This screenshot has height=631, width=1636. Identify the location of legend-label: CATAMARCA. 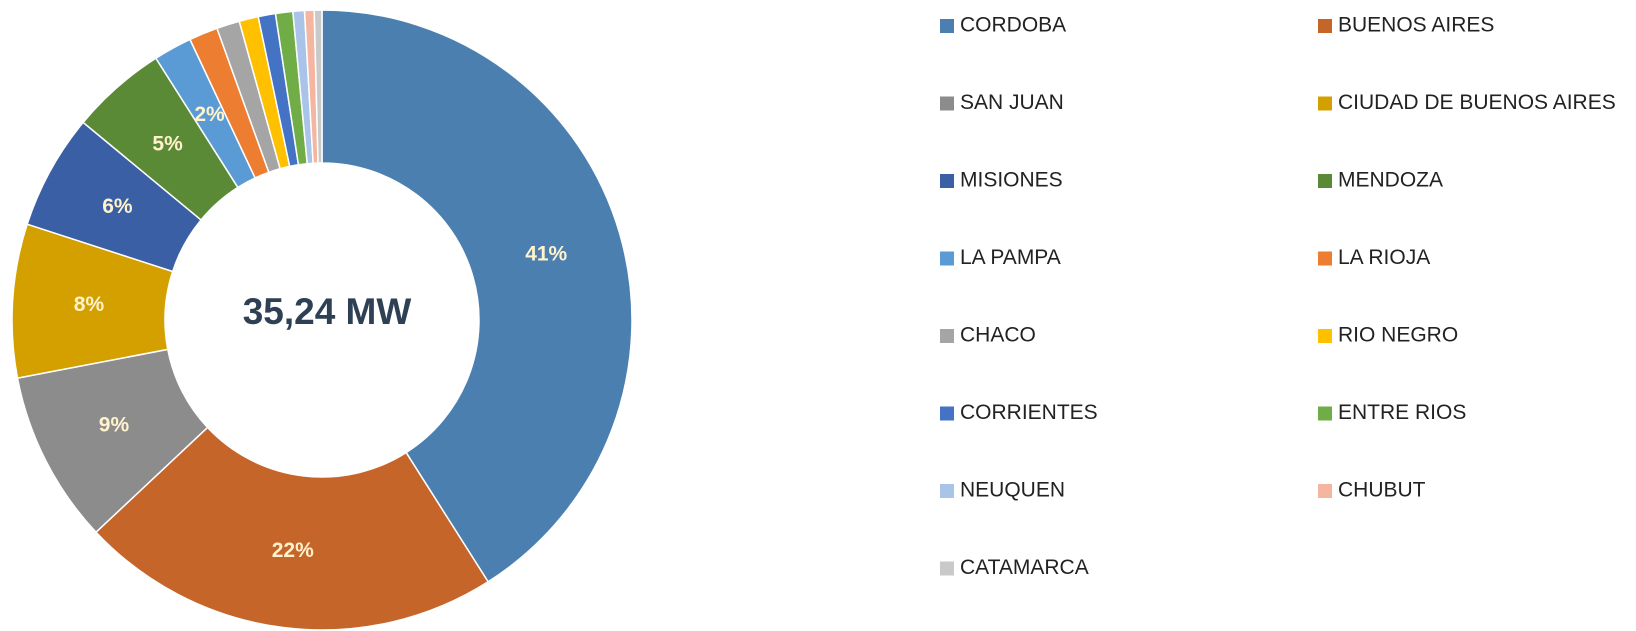
(1024, 567).